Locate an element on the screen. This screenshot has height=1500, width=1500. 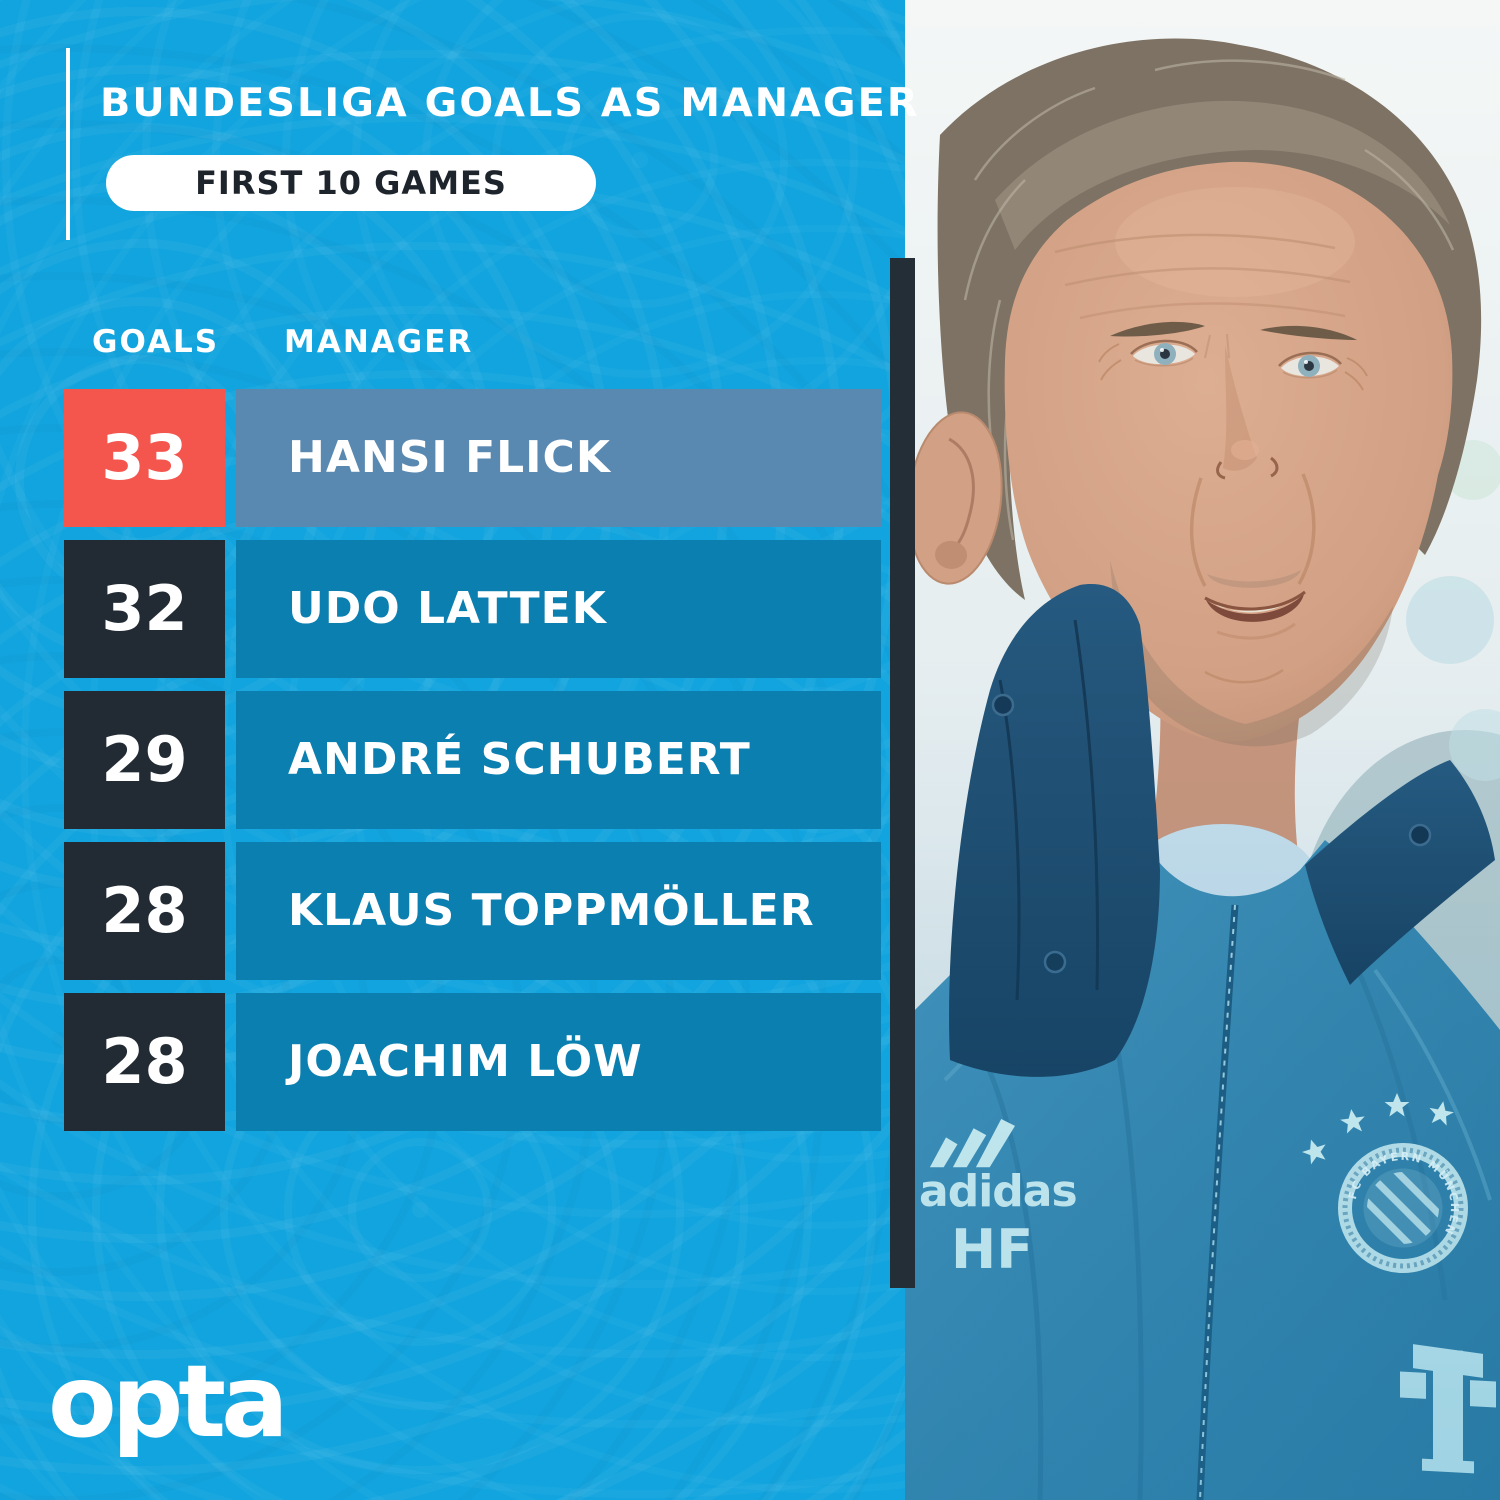
opta-logo: opta is located at coordinates (168, 1401).